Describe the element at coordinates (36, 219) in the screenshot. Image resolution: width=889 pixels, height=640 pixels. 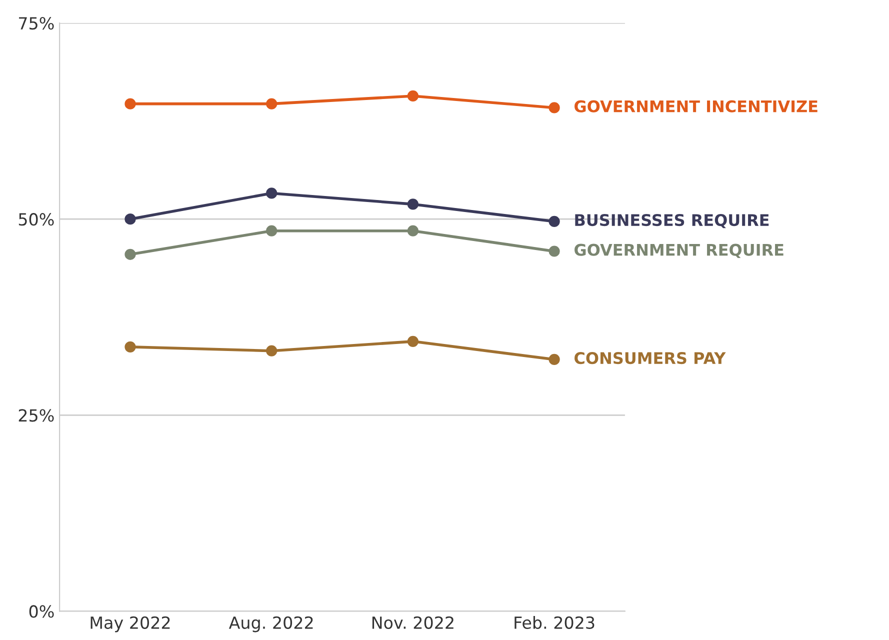
I see `y-tick-label: 50%` at that location.